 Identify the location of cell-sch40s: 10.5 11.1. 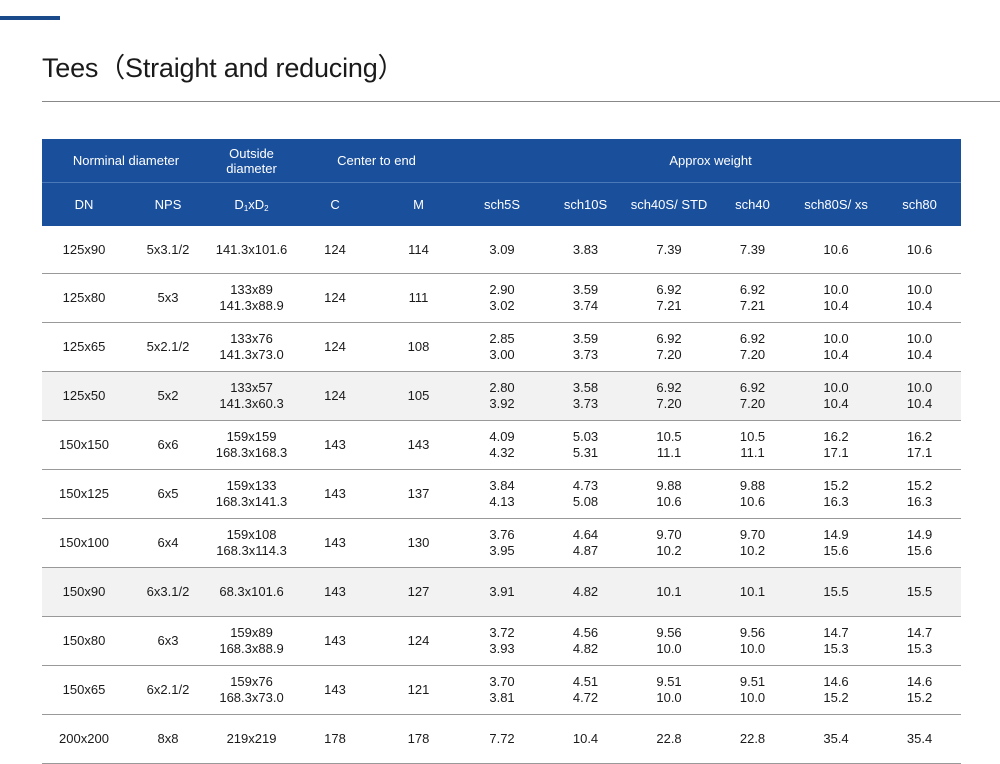
(669, 445).